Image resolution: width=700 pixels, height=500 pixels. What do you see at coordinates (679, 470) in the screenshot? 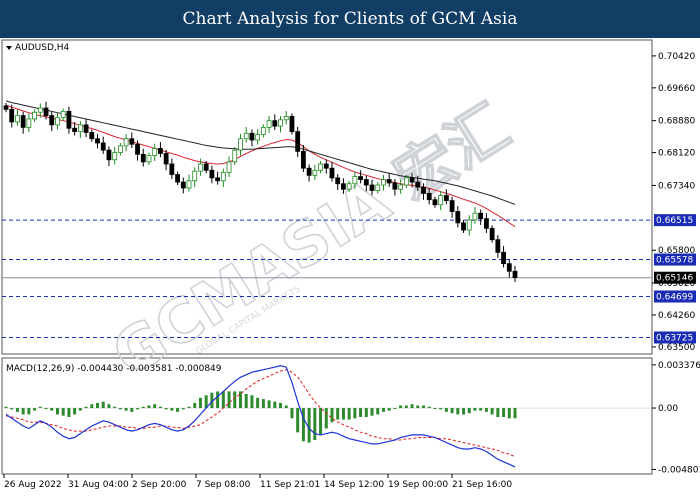
I see `macd-tick-label: -0.004801` at bounding box center [679, 470].